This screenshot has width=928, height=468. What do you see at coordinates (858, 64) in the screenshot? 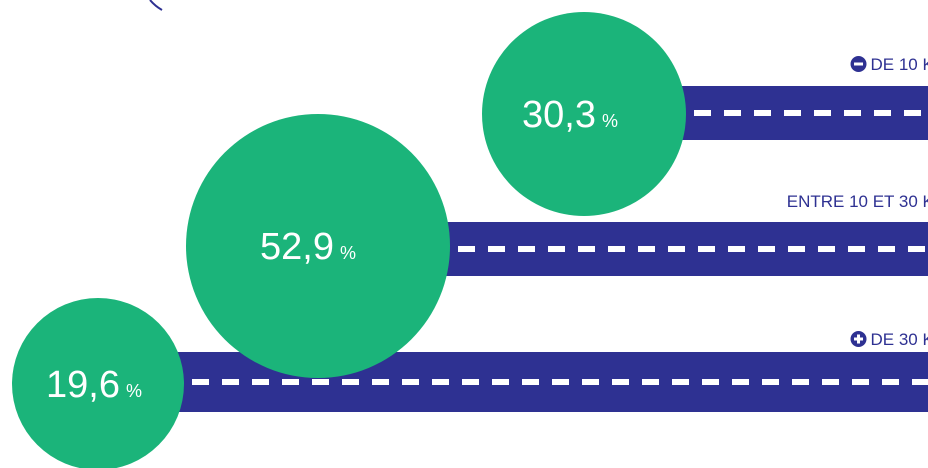
I see `minus-circle-icon` at bounding box center [858, 64].